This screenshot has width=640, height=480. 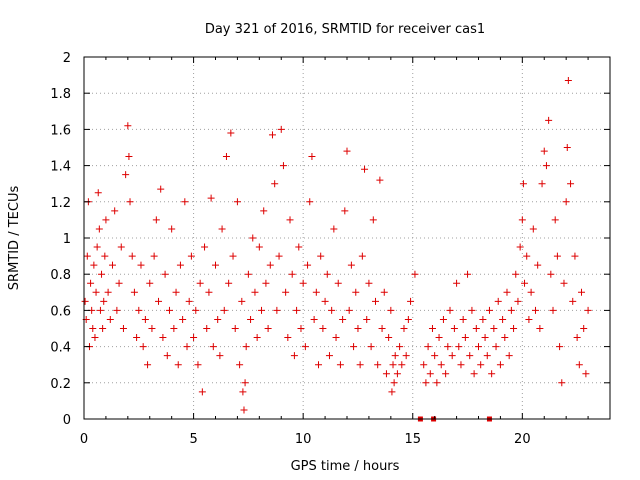 What do you see at coordinates (412, 439) in the screenshot?
I see `x-tick-label: 15` at bounding box center [412, 439].